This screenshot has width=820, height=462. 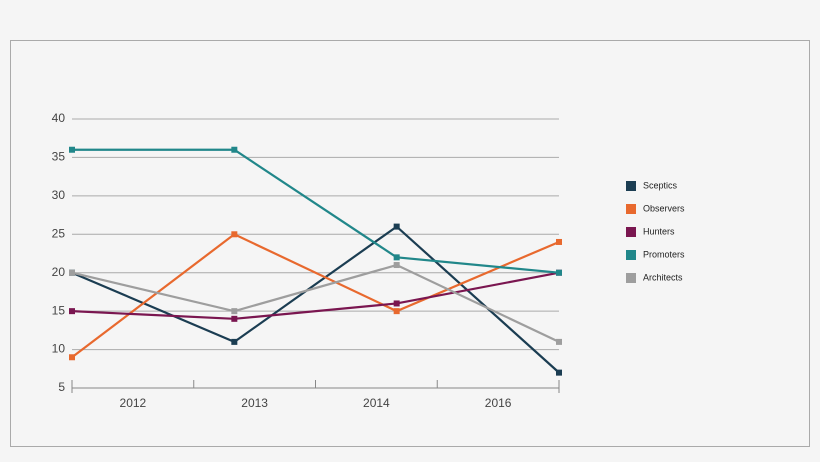 What do you see at coordinates (664, 254) in the screenshot?
I see `legend-label: Promoters` at bounding box center [664, 254].